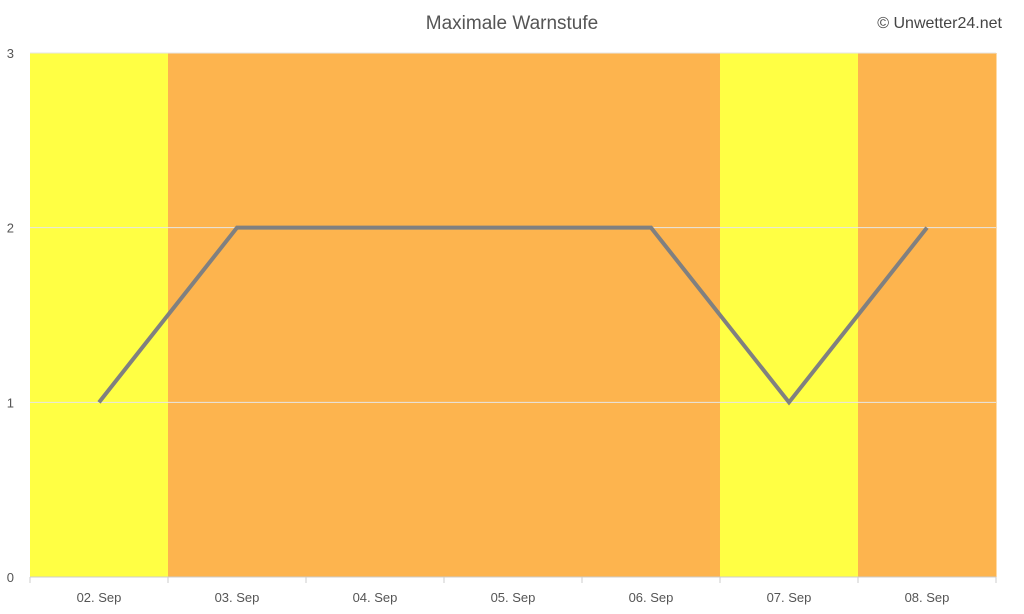  Describe the element at coordinates (512, 23) in the screenshot. I see `chart-title: Maximale Warnstufe` at that location.